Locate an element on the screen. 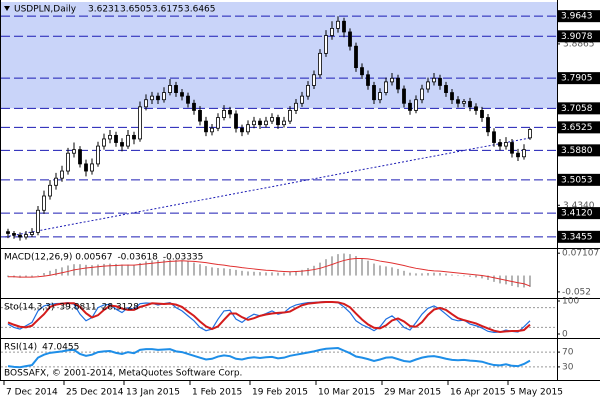 The width and height of the screenshot is (600, 400). x-tick-label: 13 Jan 2015 is located at coordinates (153, 393).